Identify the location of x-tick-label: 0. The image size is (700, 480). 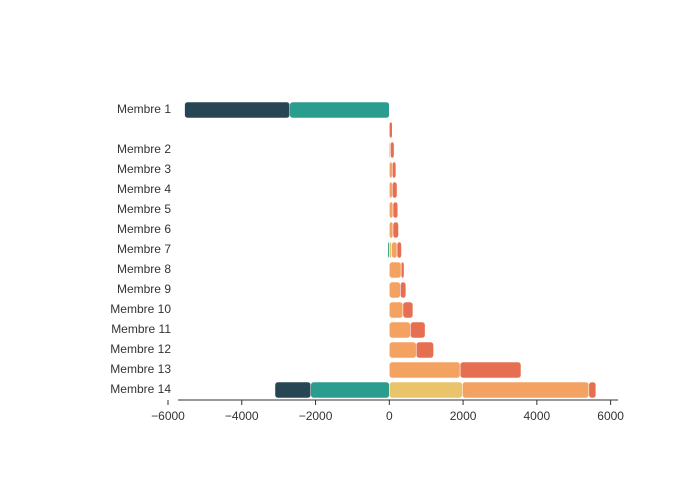
(389, 416).